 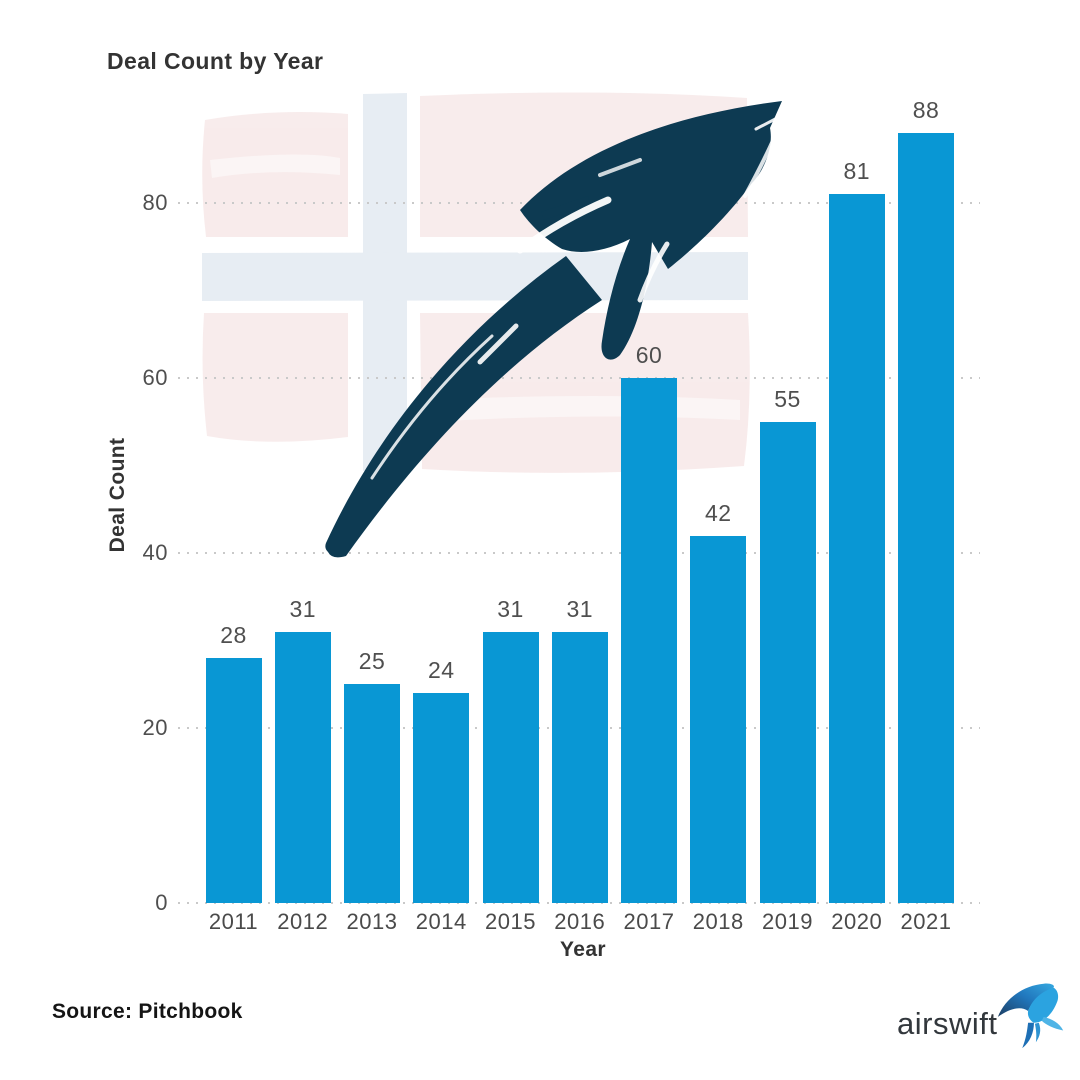 What do you see at coordinates (302, 767) in the screenshot?
I see `bar-2012` at bounding box center [302, 767].